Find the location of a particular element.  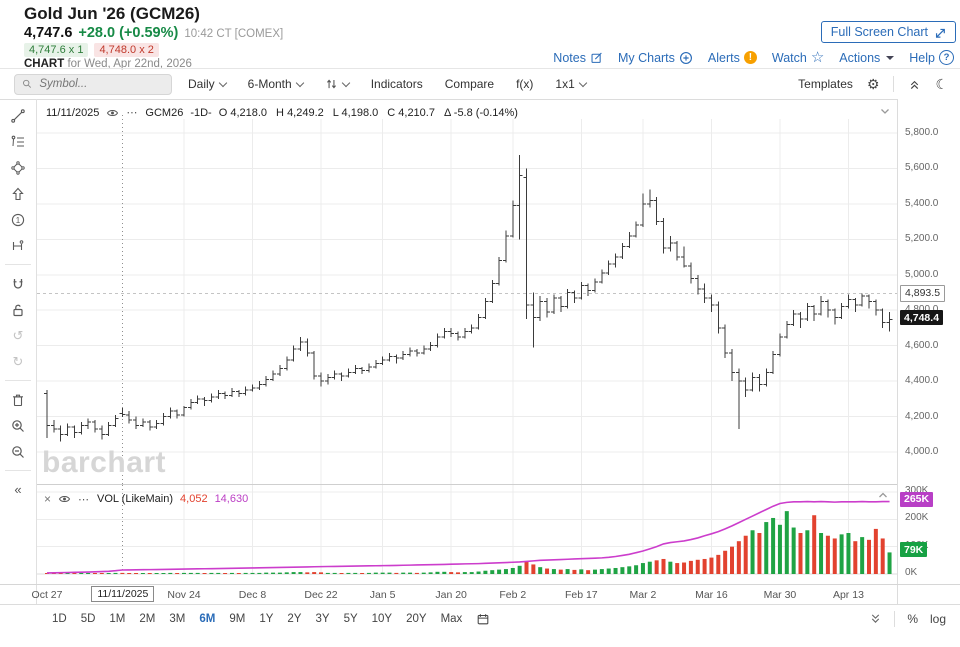

symbol-search is located at coordinates (93, 84).